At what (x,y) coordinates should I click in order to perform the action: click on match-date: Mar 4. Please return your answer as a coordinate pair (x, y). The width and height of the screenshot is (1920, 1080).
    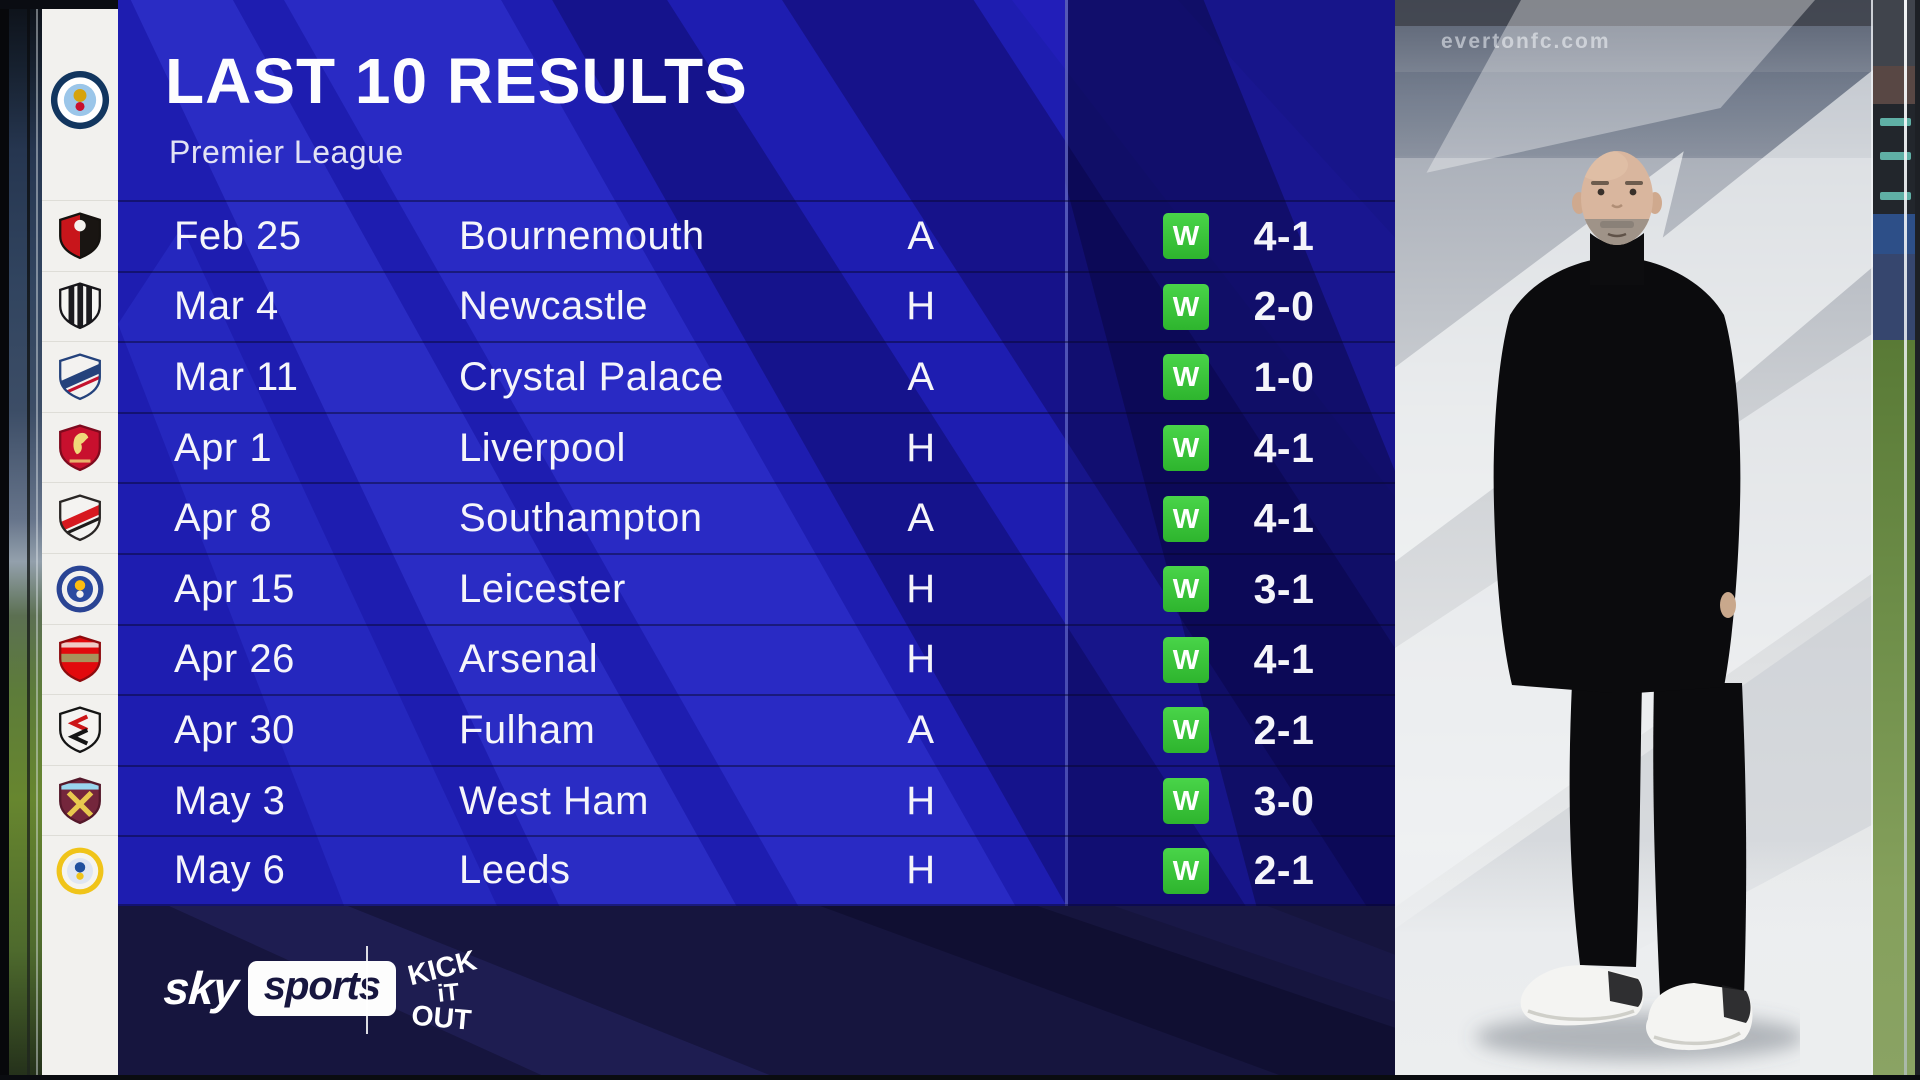
    Looking at the image, I should click on (226, 306).